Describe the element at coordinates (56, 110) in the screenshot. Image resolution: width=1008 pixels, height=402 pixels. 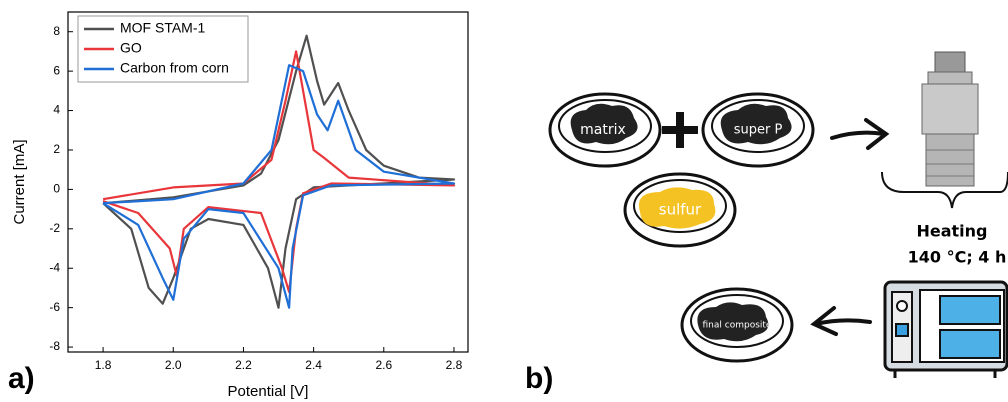
I see `y-tick-label: 4` at that location.